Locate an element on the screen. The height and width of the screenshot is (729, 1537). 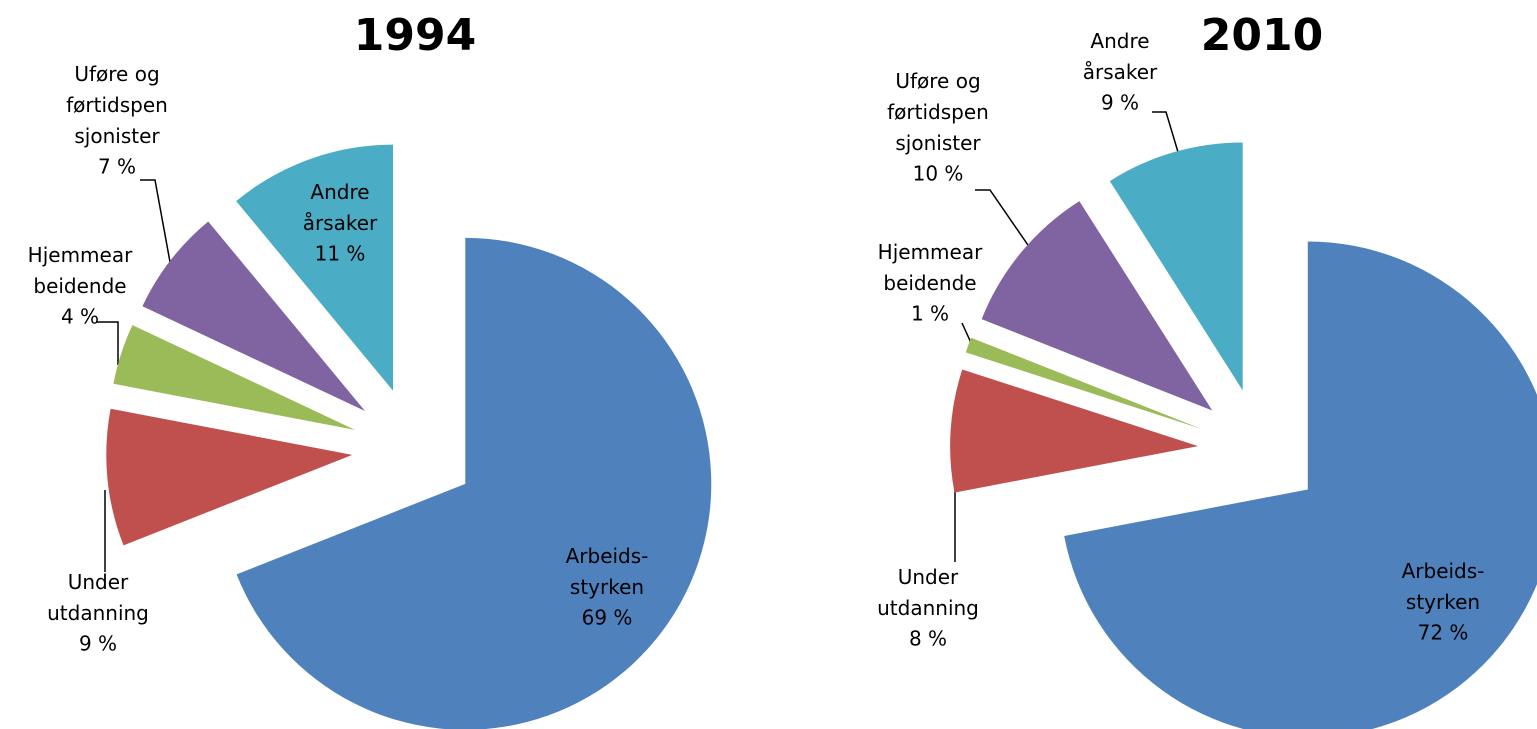
chart-title: 1994 is located at coordinates (415, 35).